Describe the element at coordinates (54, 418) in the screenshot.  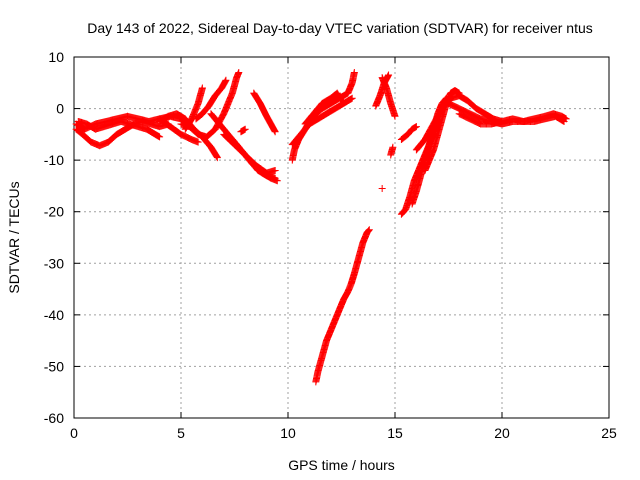
I see `y-tick-label: -60` at that location.